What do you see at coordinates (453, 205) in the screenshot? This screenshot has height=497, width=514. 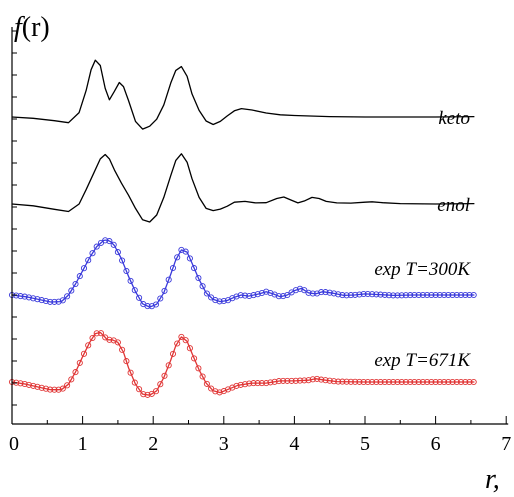 I see `series-label: enol` at bounding box center [453, 205].